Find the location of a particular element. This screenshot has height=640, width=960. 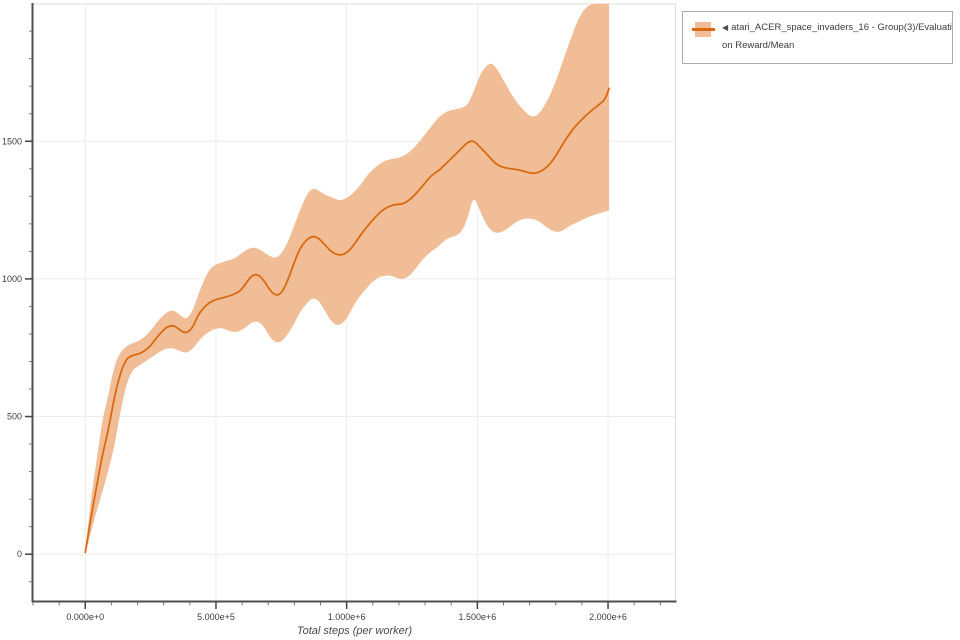

legend-swatch-icon is located at coordinates (703, 29).